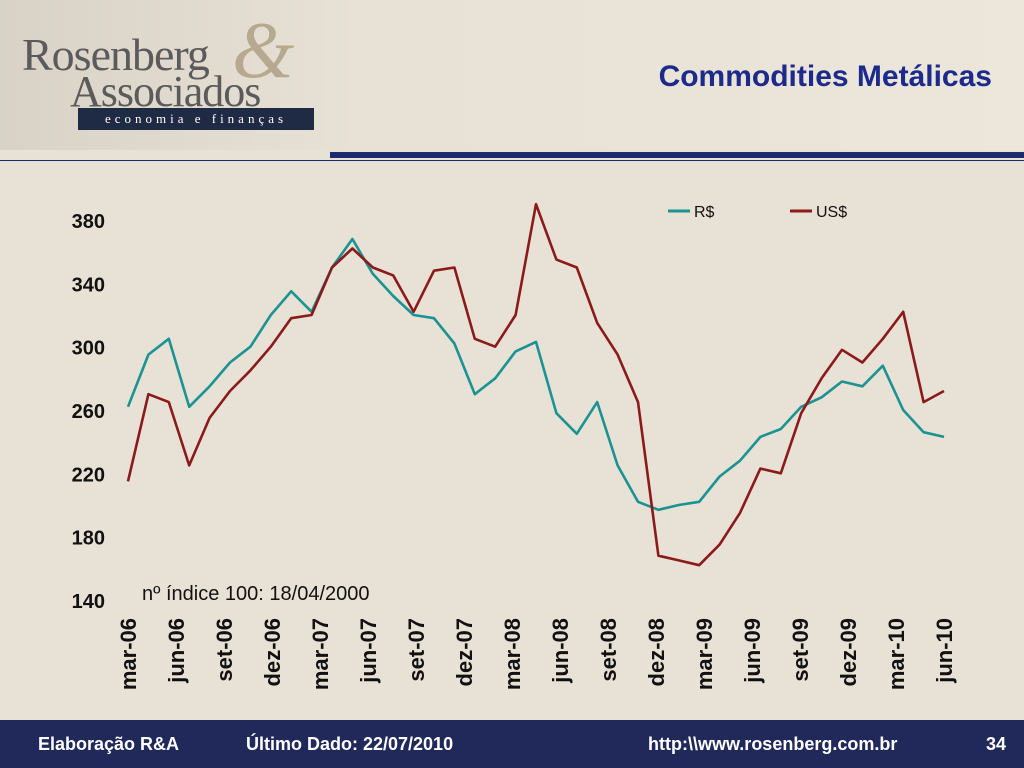 The image size is (1024, 768). I want to click on x-tick-label: jun-09, so click(752, 651).